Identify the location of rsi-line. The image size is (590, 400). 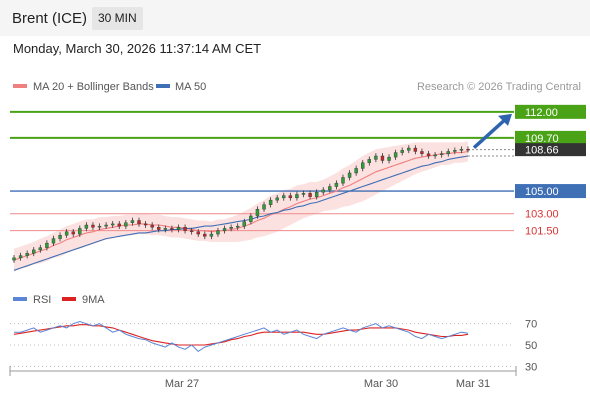
(241, 336).